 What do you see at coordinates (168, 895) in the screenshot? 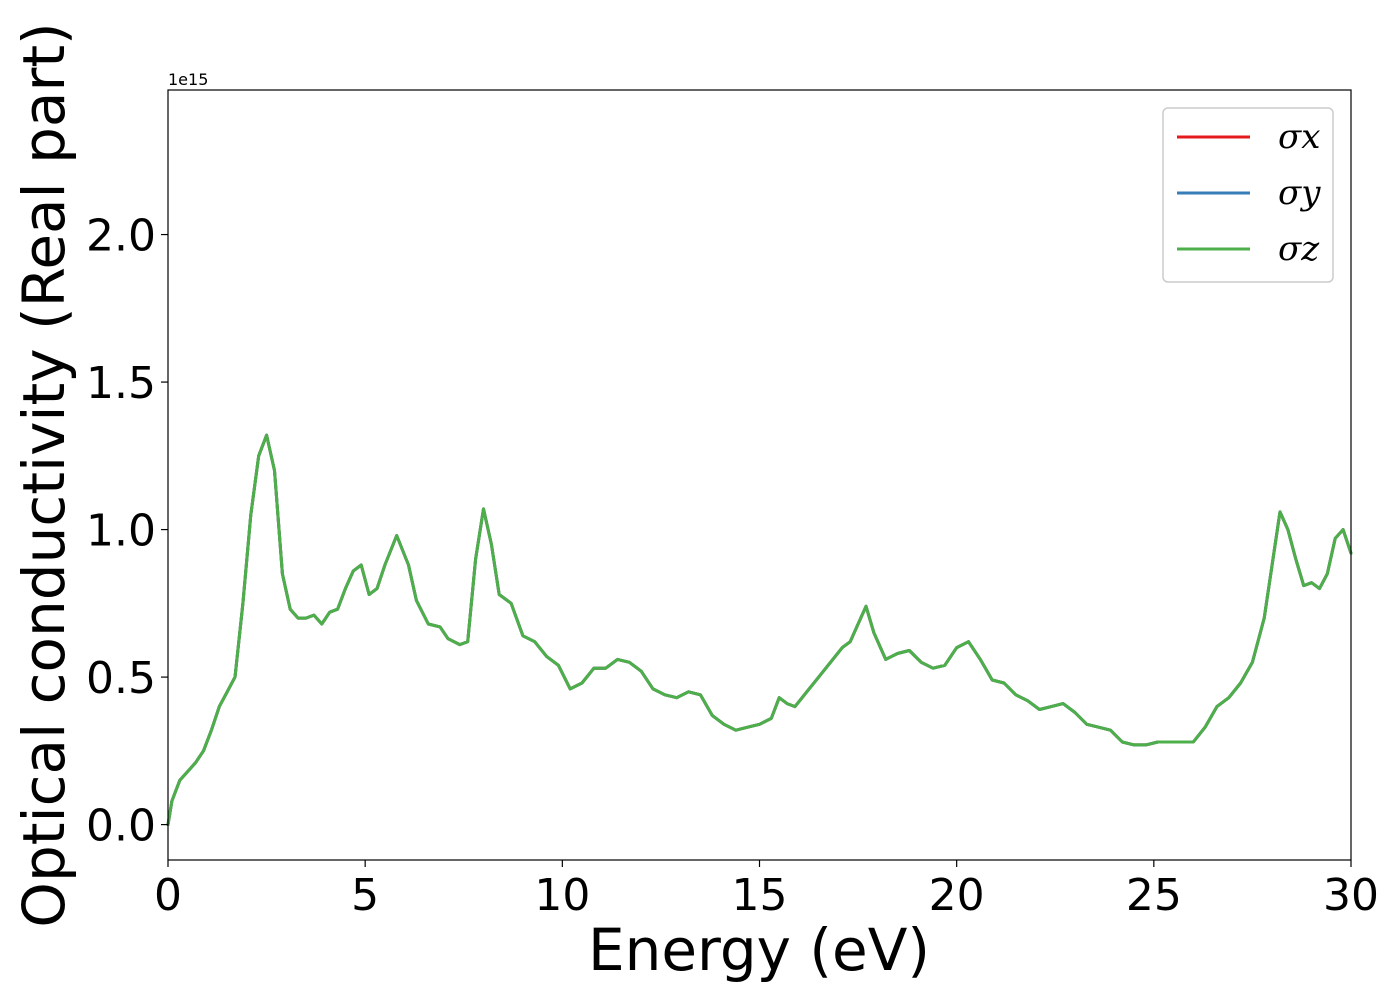
I see `x-tick-label: 0` at bounding box center [168, 895].